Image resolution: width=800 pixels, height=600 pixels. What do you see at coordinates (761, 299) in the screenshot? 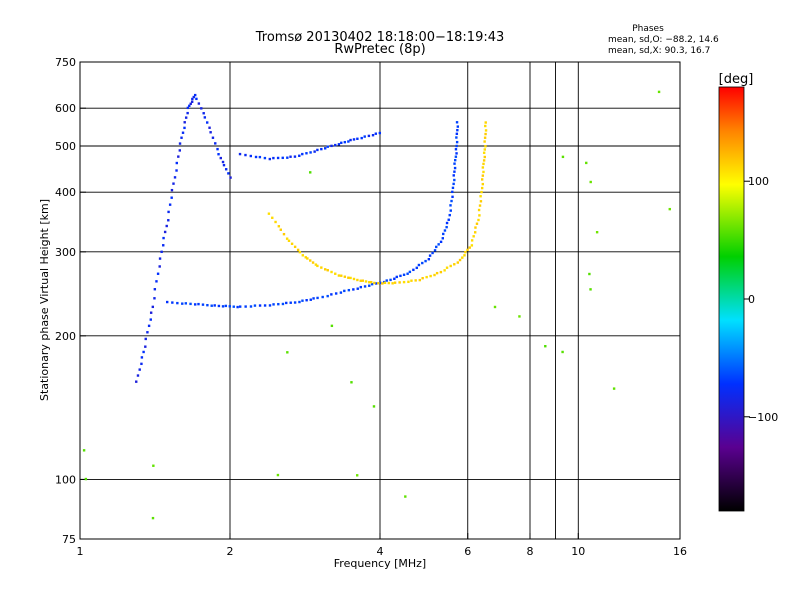
I see `colorbar-ticks: 100 0 −100` at bounding box center [761, 299].